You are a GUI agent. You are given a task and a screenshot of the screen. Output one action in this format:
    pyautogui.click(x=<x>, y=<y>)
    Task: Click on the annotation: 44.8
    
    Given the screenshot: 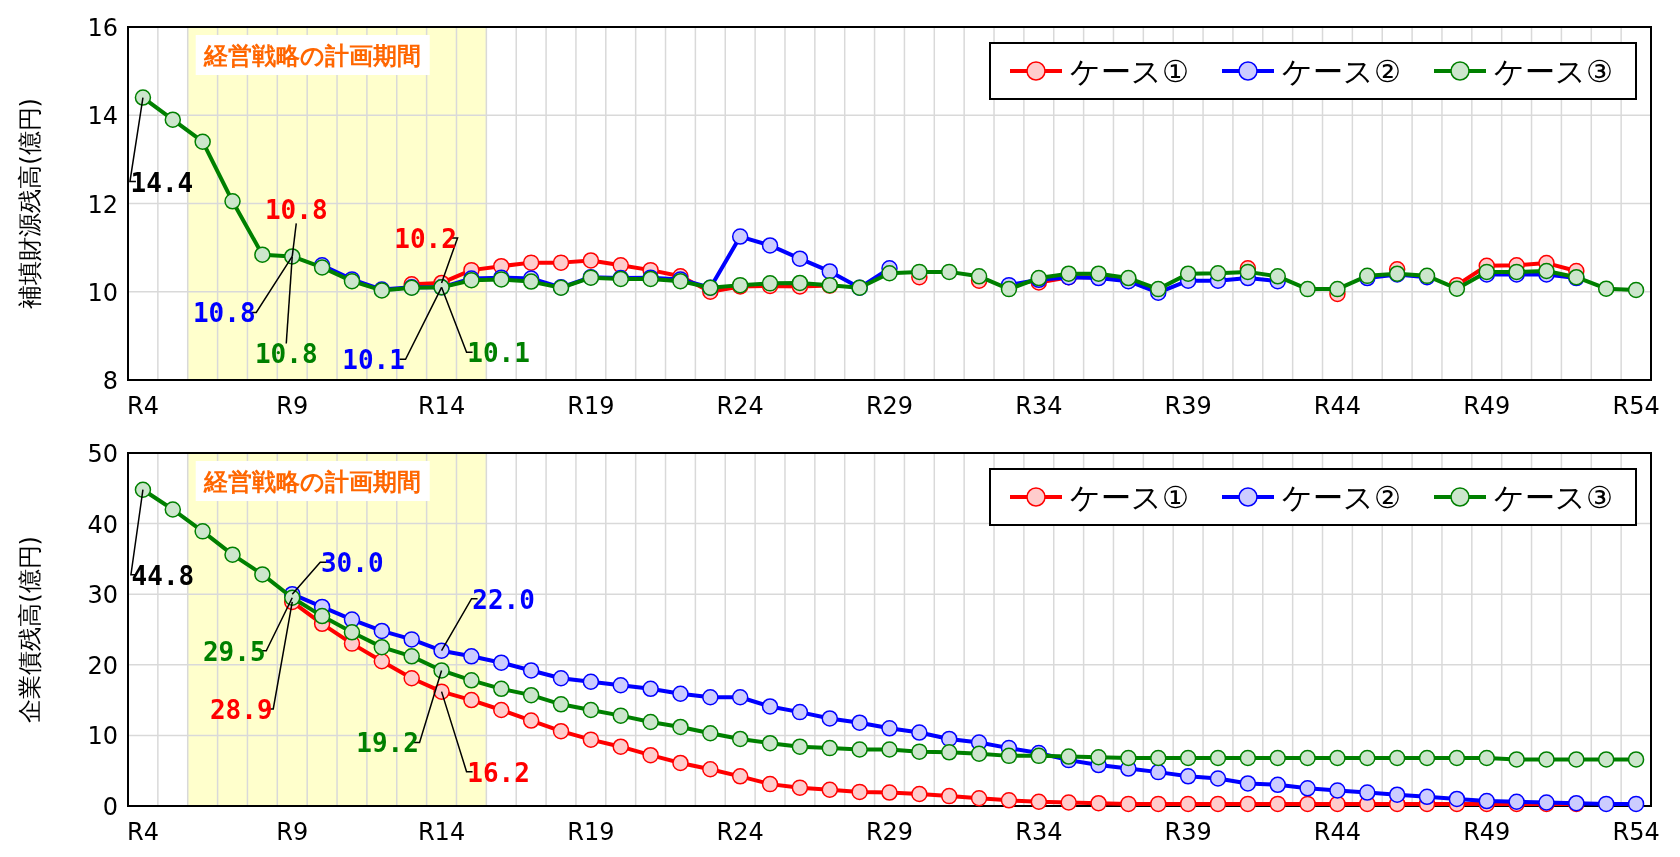 What is the action you would take?
    pyautogui.click(x=163, y=575)
    